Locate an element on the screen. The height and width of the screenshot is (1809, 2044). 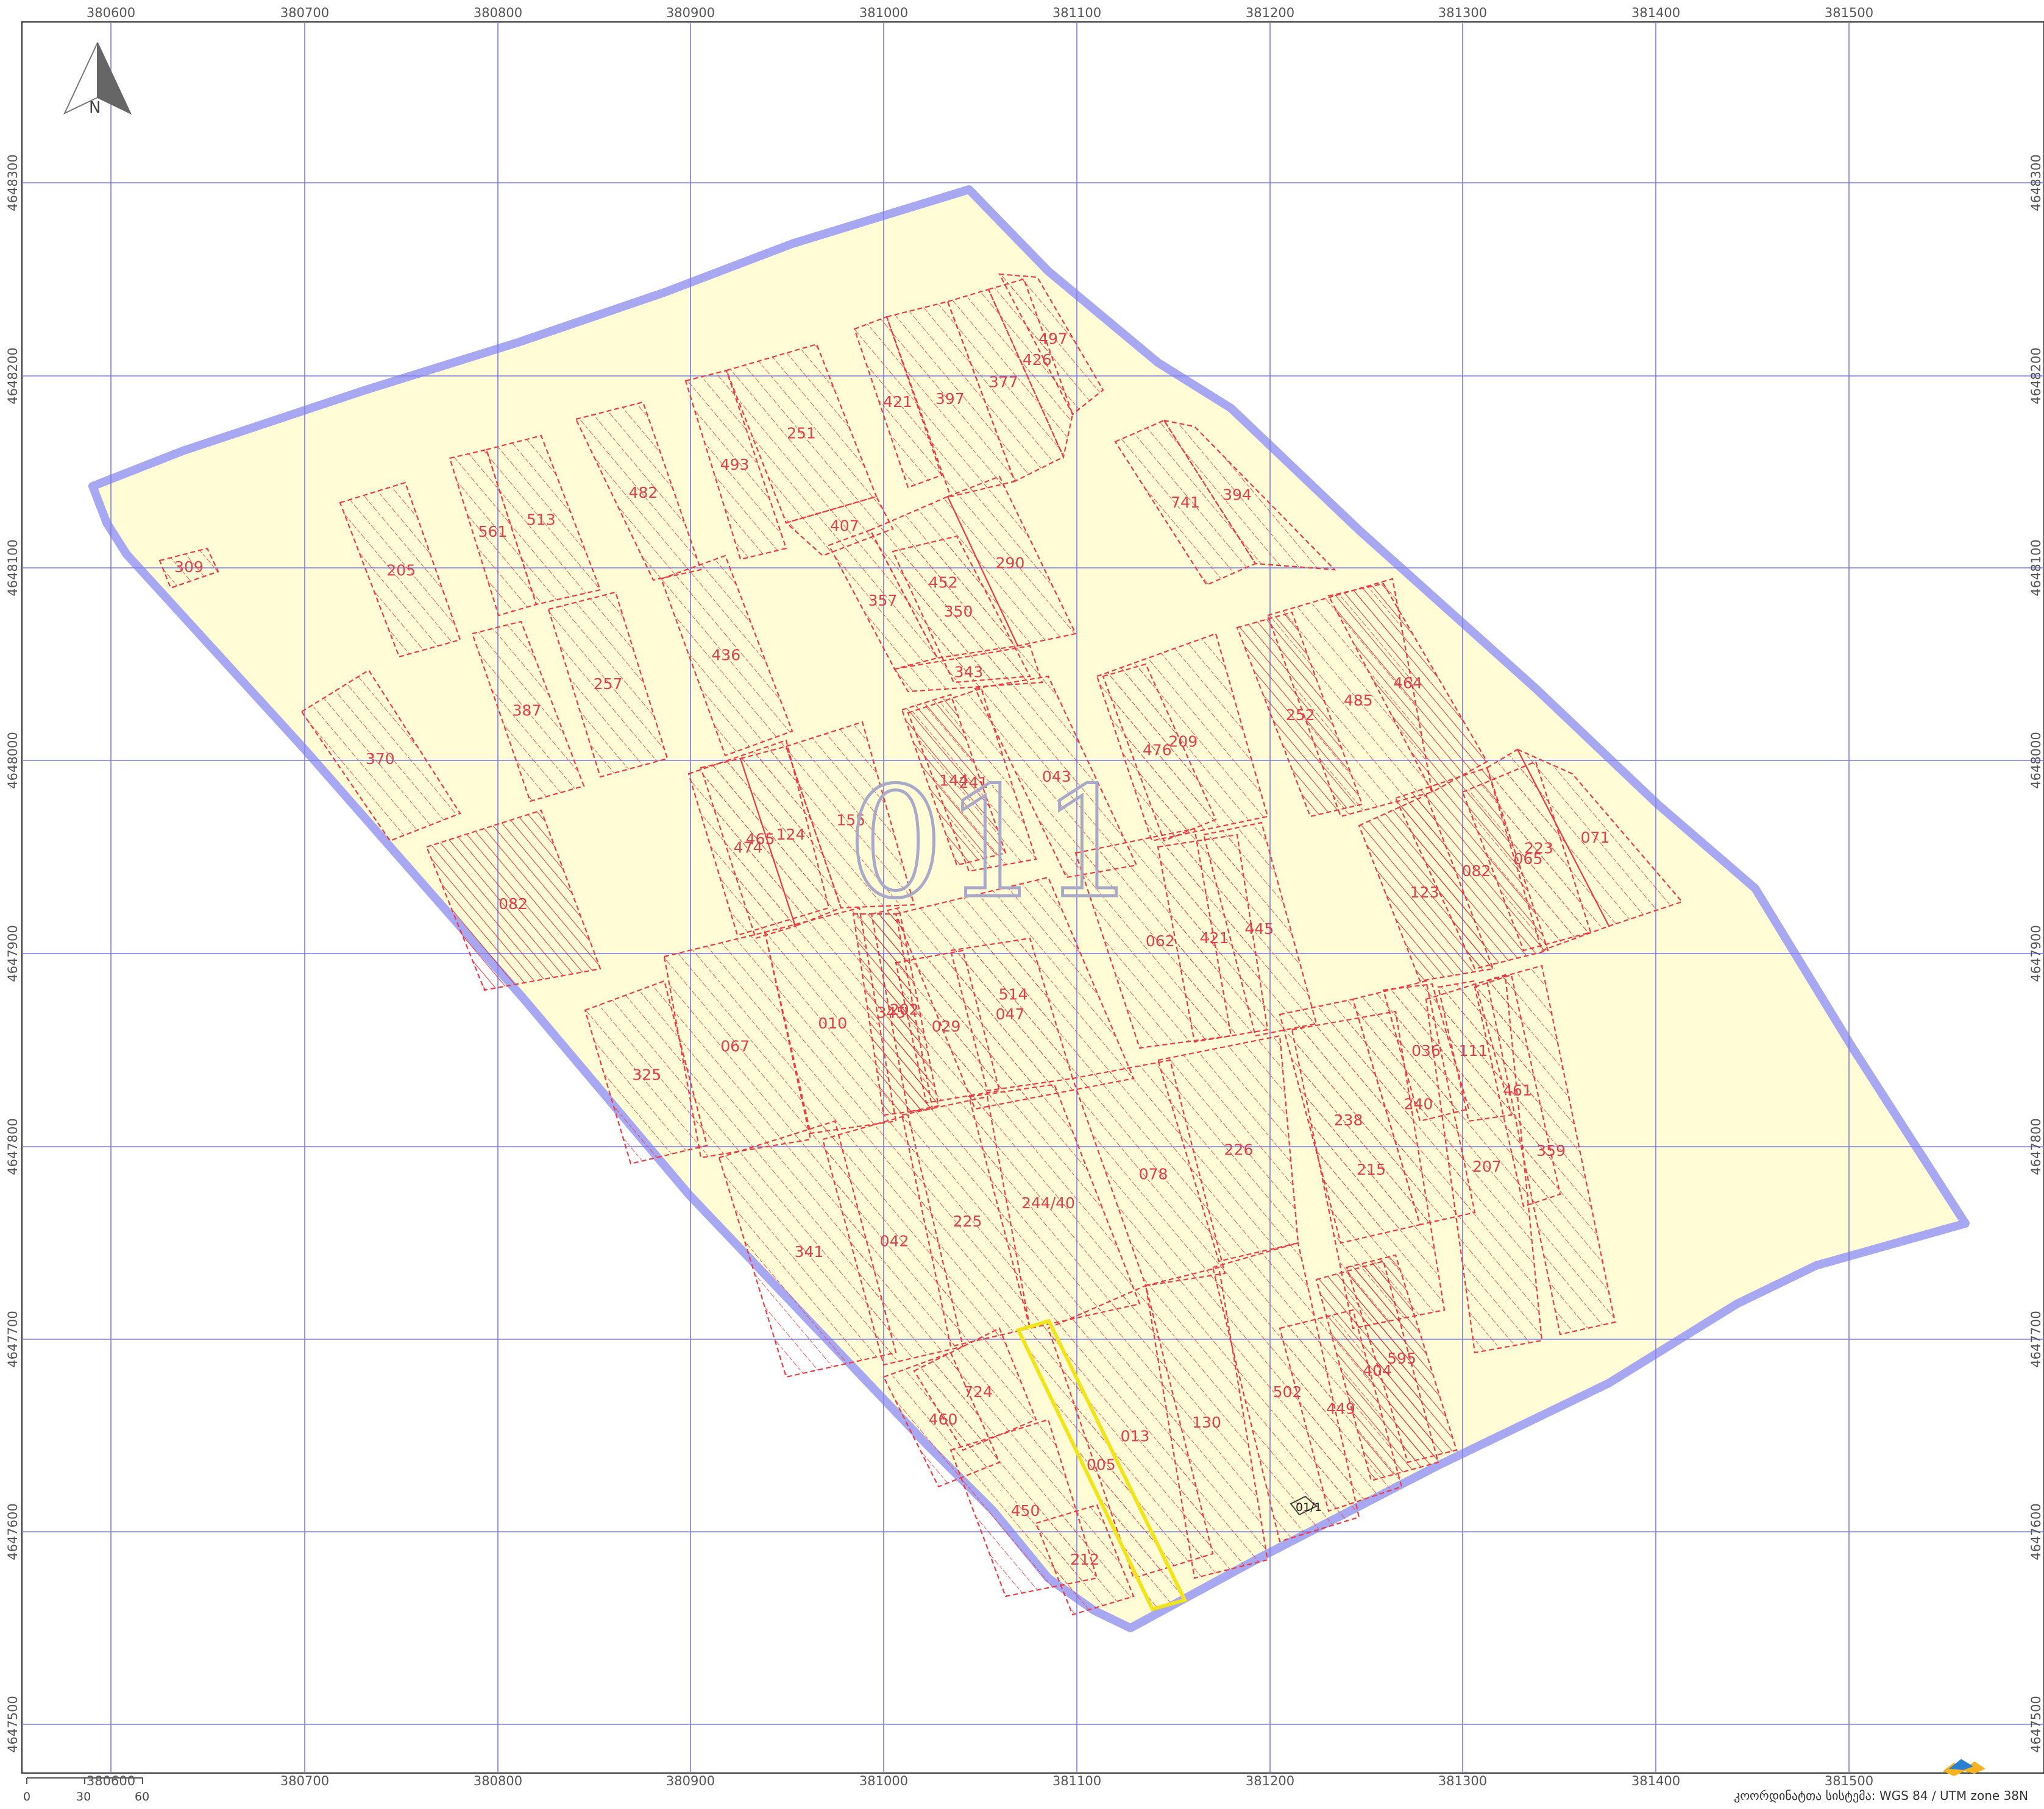
parcel-359: 359 is located at coordinates (1551, 1150).